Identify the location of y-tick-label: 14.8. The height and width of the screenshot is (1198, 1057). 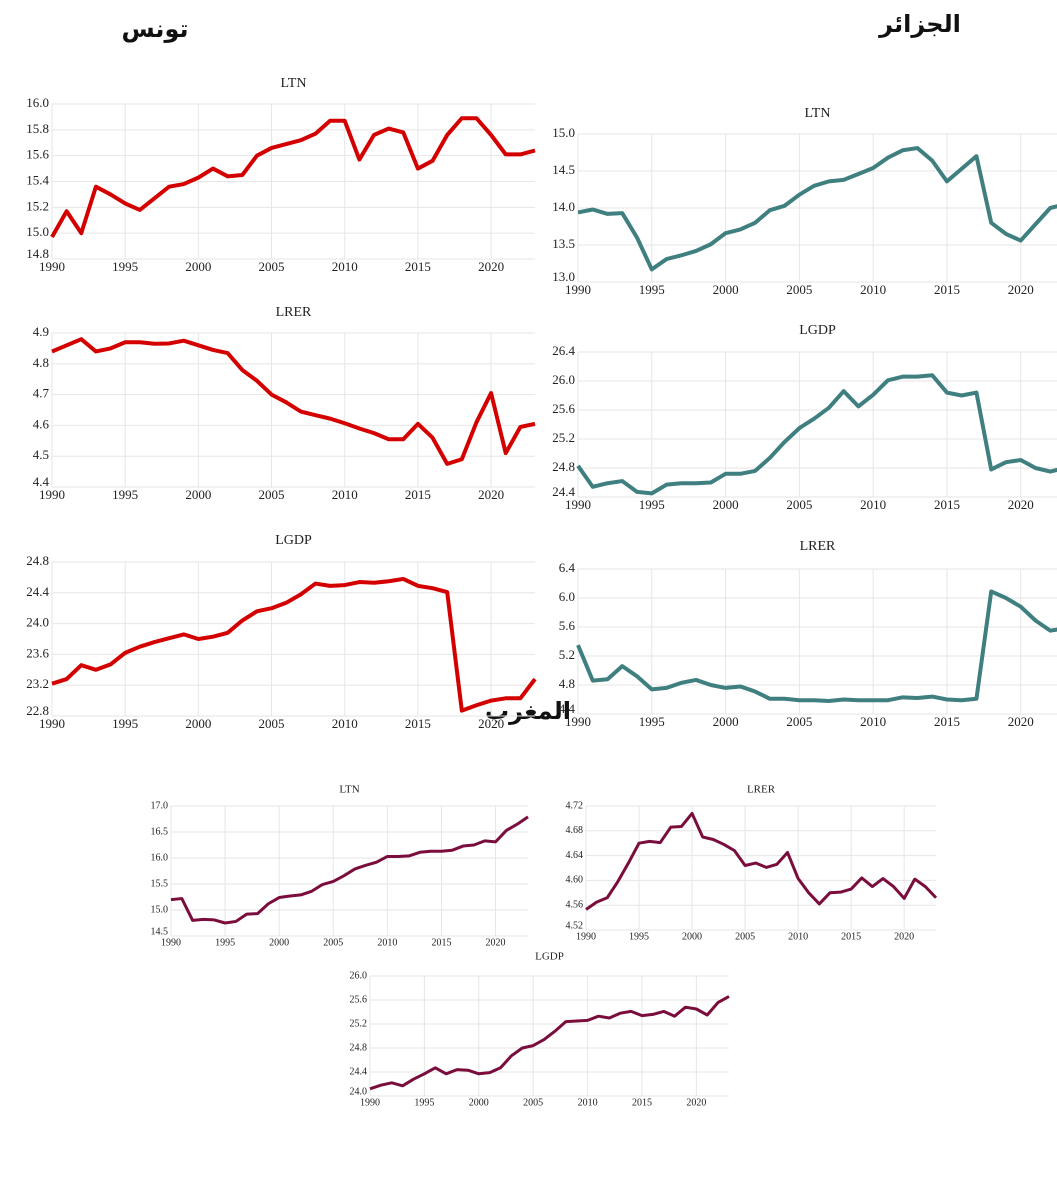
(37, 253).